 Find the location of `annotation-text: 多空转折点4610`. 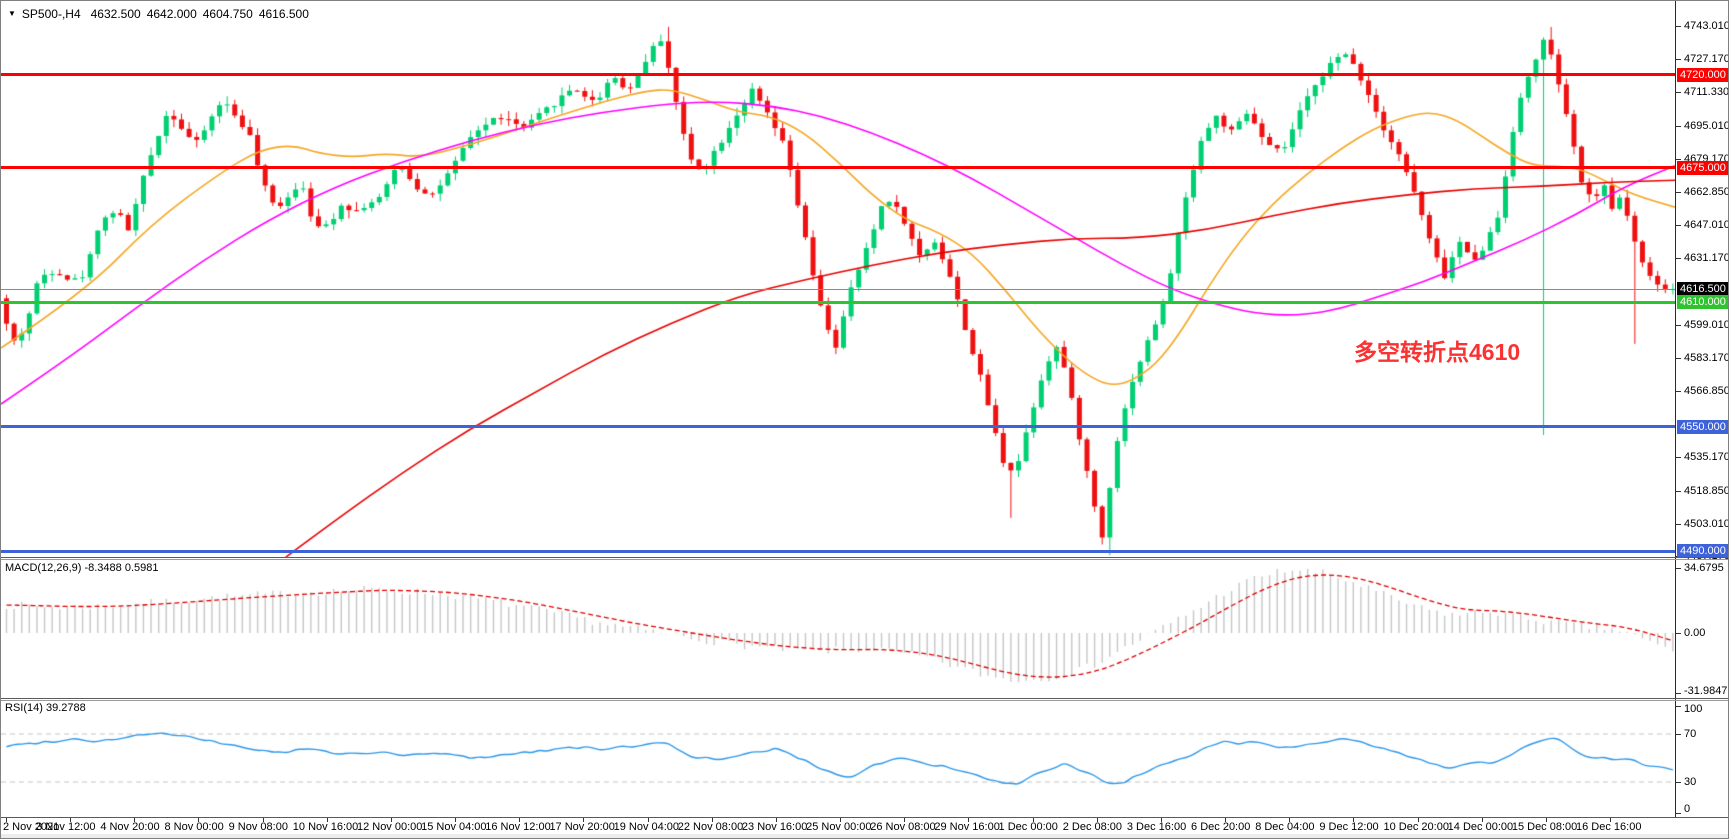

annotation-text: 多空转折点4610 is located at coordinates (1437, 352).